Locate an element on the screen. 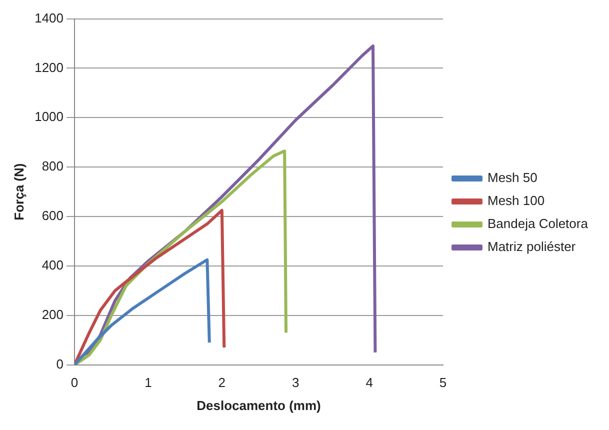 This screenshot has width=609, height=430. x-tick-label: 0 is located at coordinates (74, 382).